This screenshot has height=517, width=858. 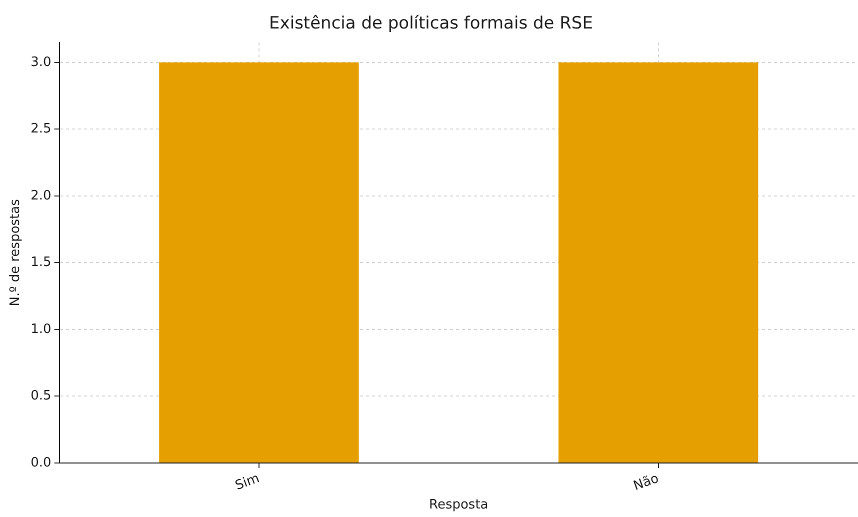 What do you see at coordinates (41, 62) in the screenshot?
I see `y-tick-label: 3.0` at bounding box center [41, 62].